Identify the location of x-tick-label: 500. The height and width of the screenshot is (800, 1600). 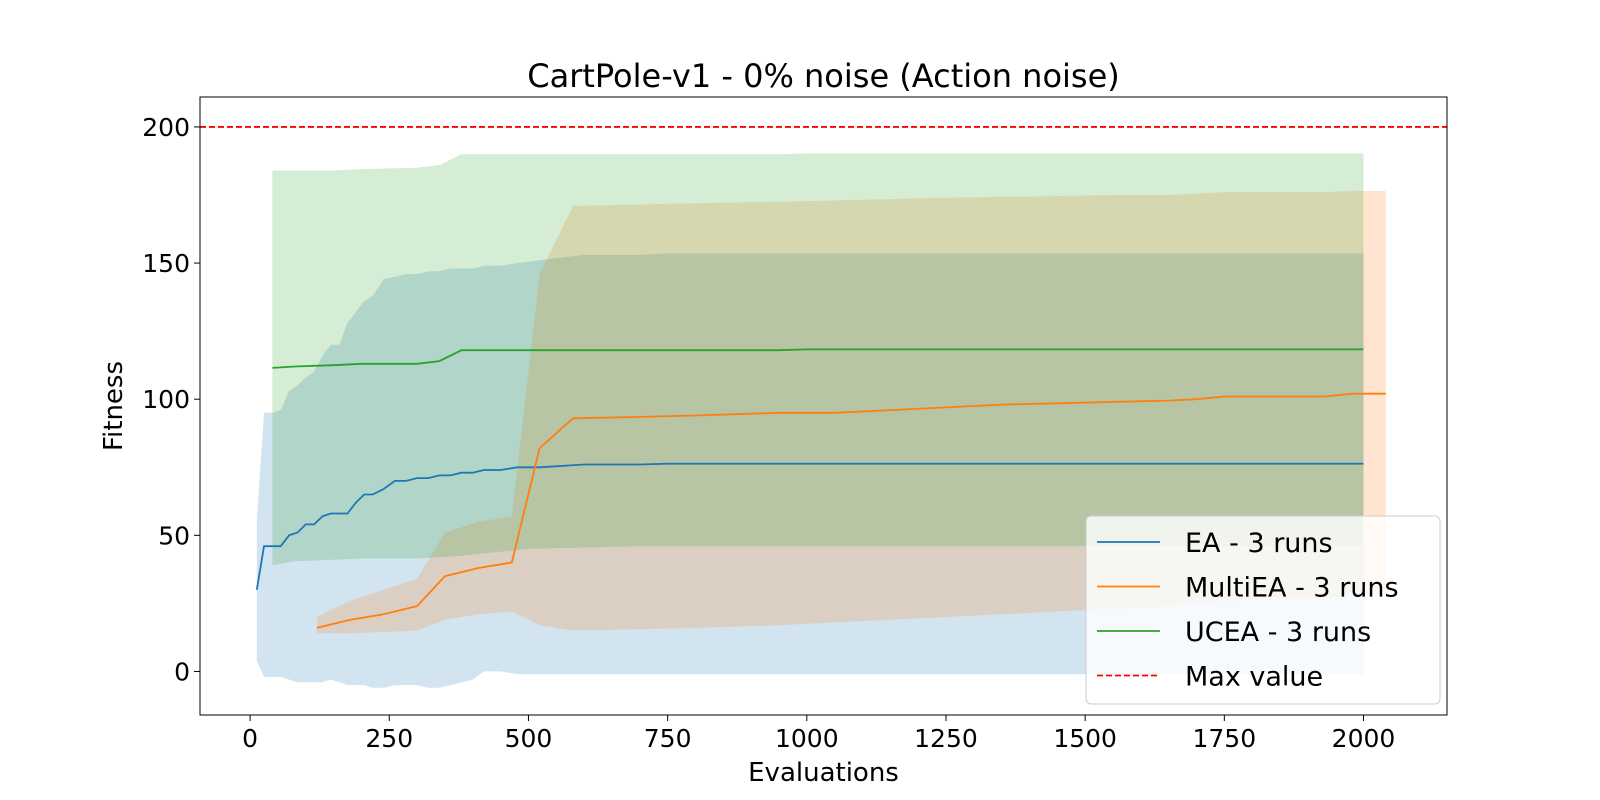
(529, 738).